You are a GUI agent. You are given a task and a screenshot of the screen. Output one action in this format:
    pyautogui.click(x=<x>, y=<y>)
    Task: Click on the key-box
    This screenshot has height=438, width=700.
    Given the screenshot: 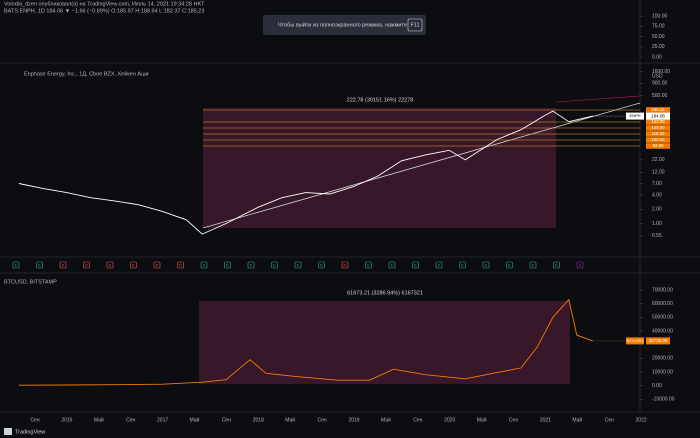 What is the action you would take?
    pyautogui.click(x=415, y=25)
    